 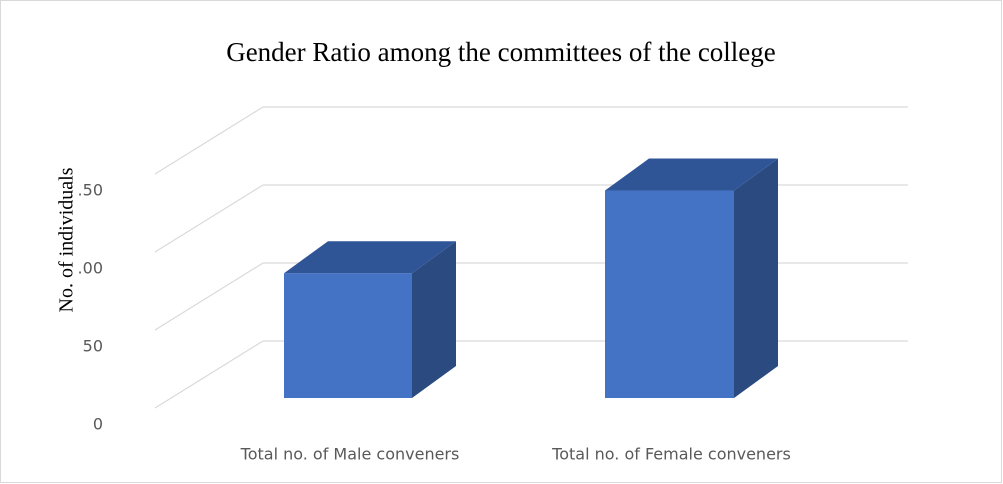 What do you see at coordinates (98, 424) in the screenshot?
I see `y-tick-label: 0` at bounding box center [98, 424].